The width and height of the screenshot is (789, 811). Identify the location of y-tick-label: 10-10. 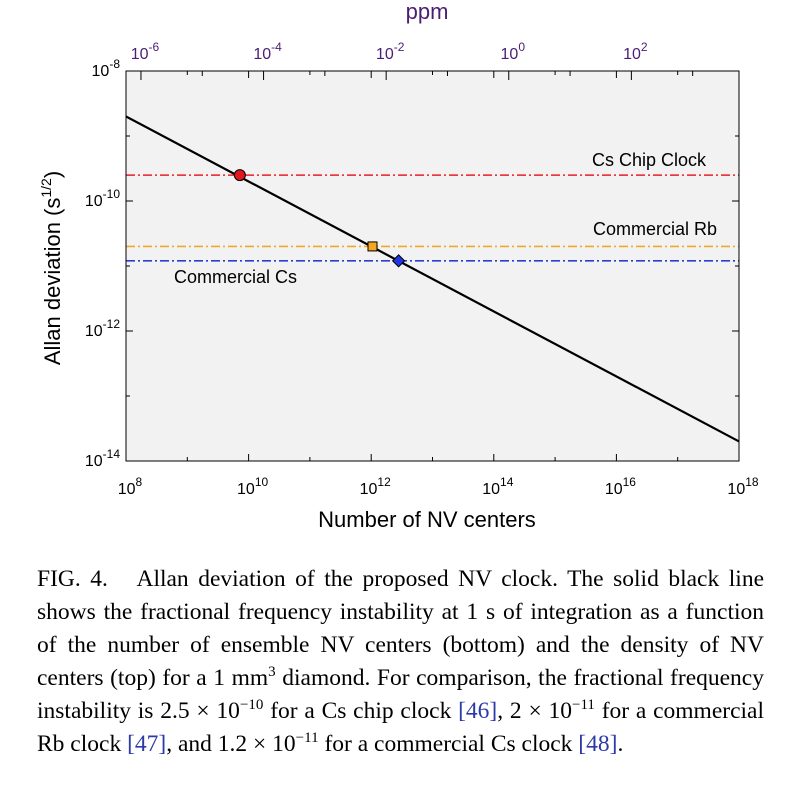
(102, 198).